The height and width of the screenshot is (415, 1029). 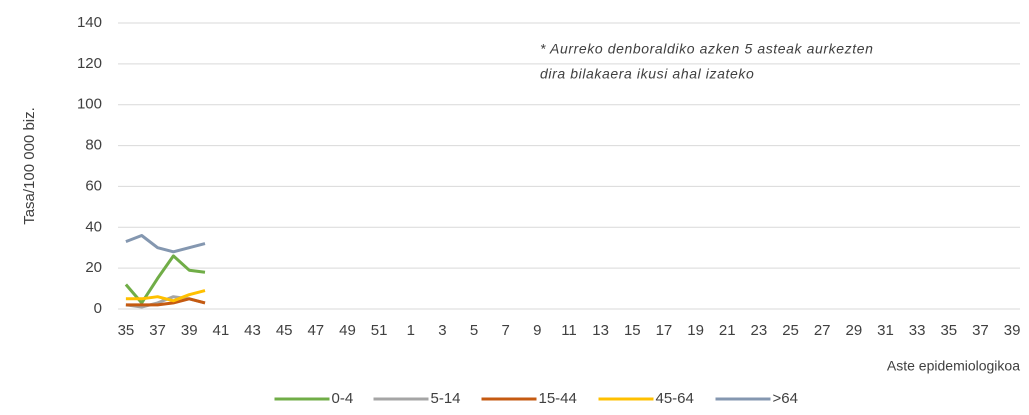 What do you see at coordinates (284, 330) in the screenshot?
I see `x-tick-label: 45` at bounding box center [284, 330].